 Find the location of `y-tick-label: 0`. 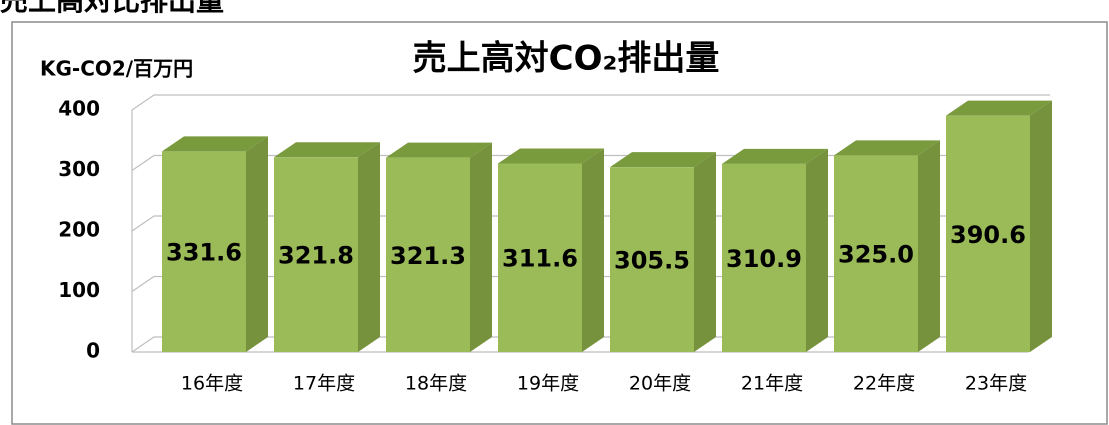

y-tick-label: 0 is located at coordinates (93, 351).